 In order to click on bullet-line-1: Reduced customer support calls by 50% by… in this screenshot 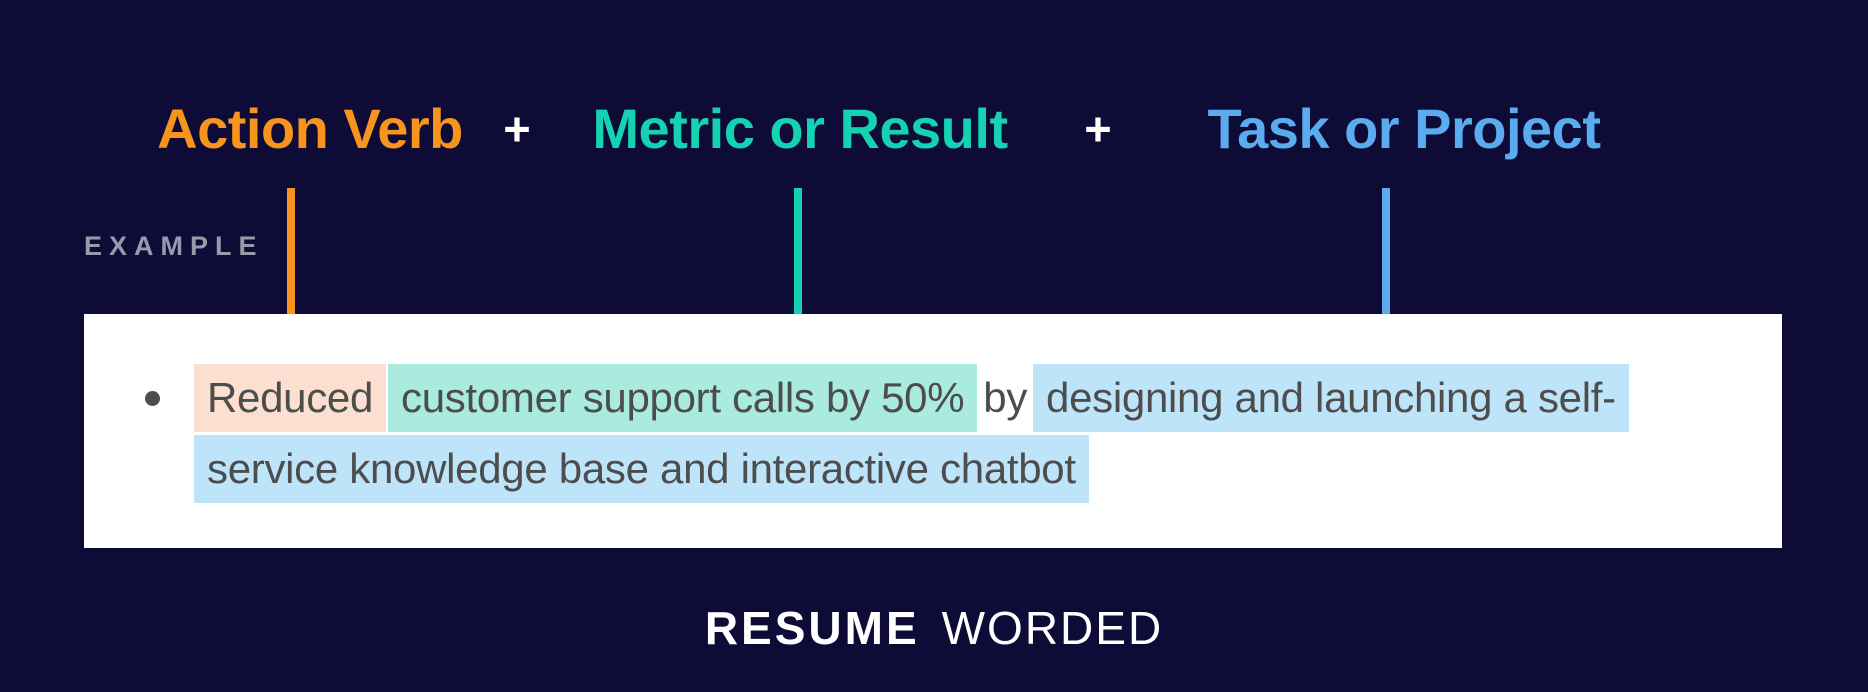, I will do `click(911, 398)`.